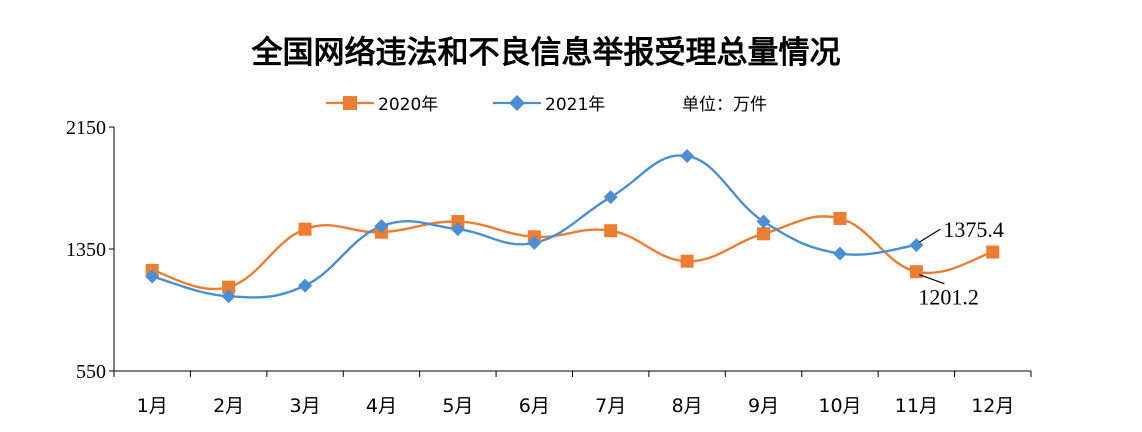 The image size is (1142, 432). Describe the element at coordinates (457, 406) in the screenshot. I see `x-tick-label: 5月` at that location.